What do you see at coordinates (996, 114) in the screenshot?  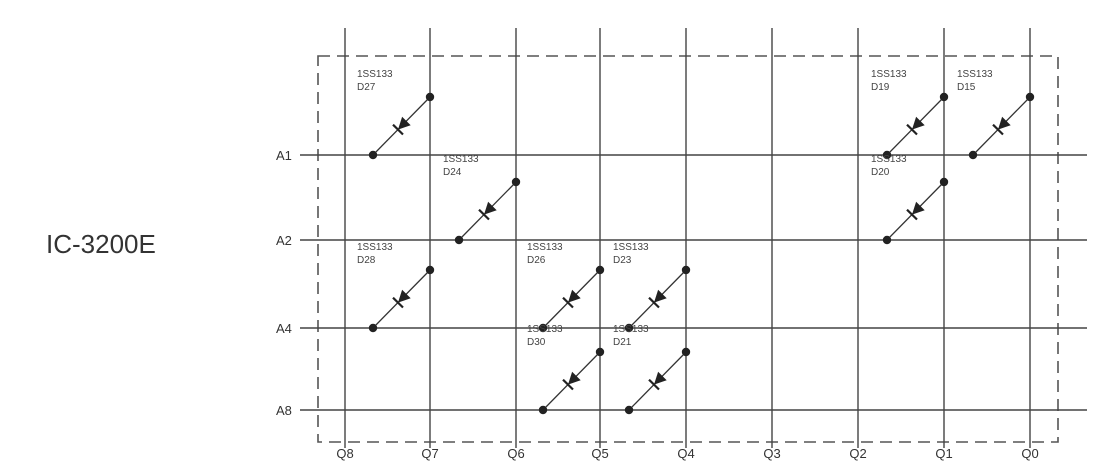 I see `diode-d15: 1SS133 D15` at bounding box center [996, 114].